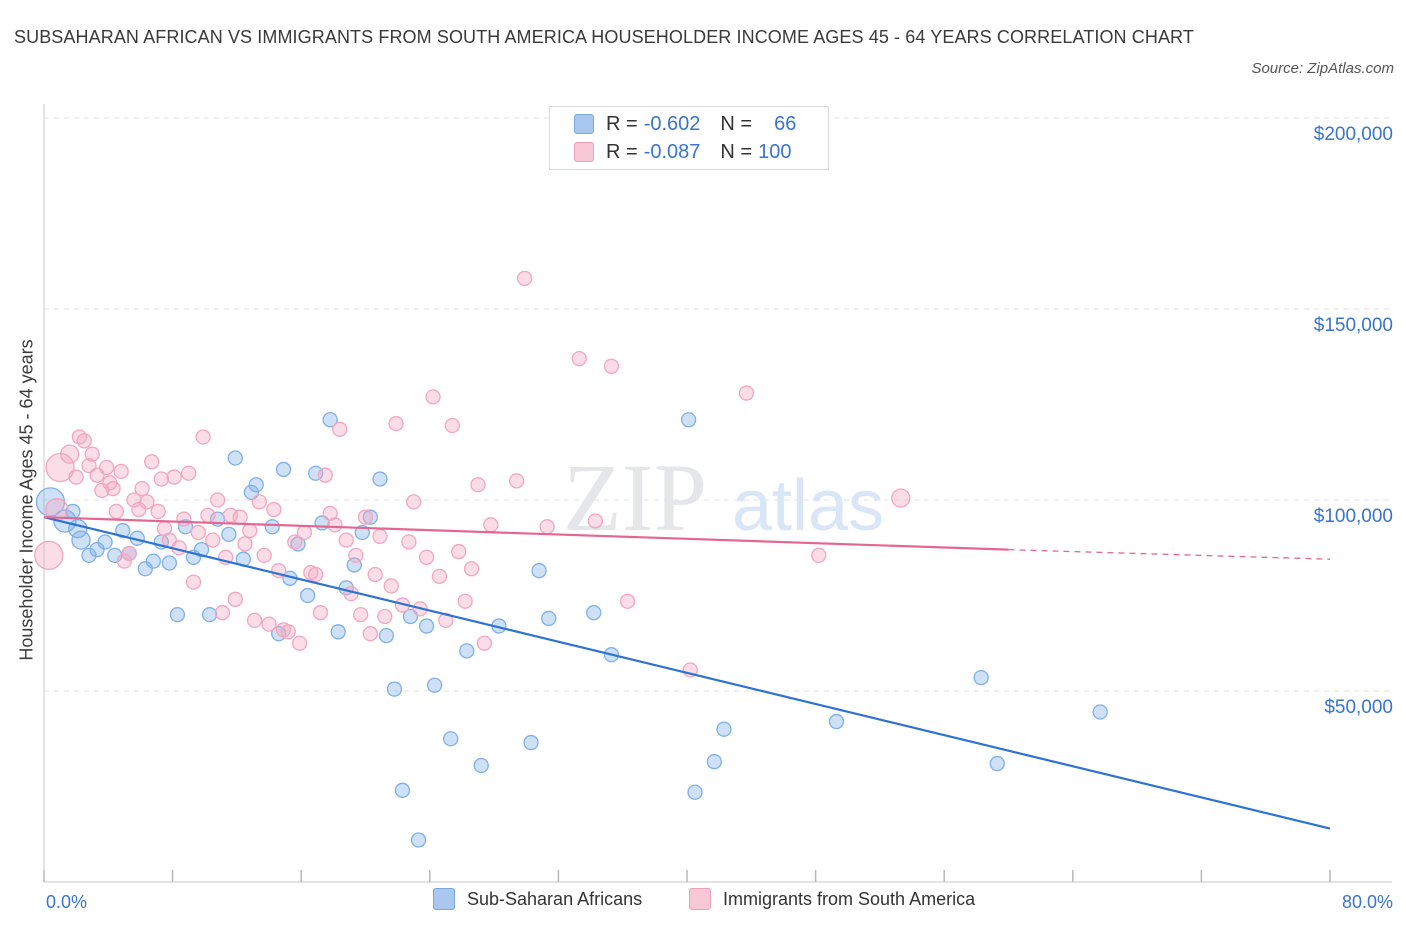  I want to click on legend-item-southamerica: Immigrants from South America, so click(832, 899).